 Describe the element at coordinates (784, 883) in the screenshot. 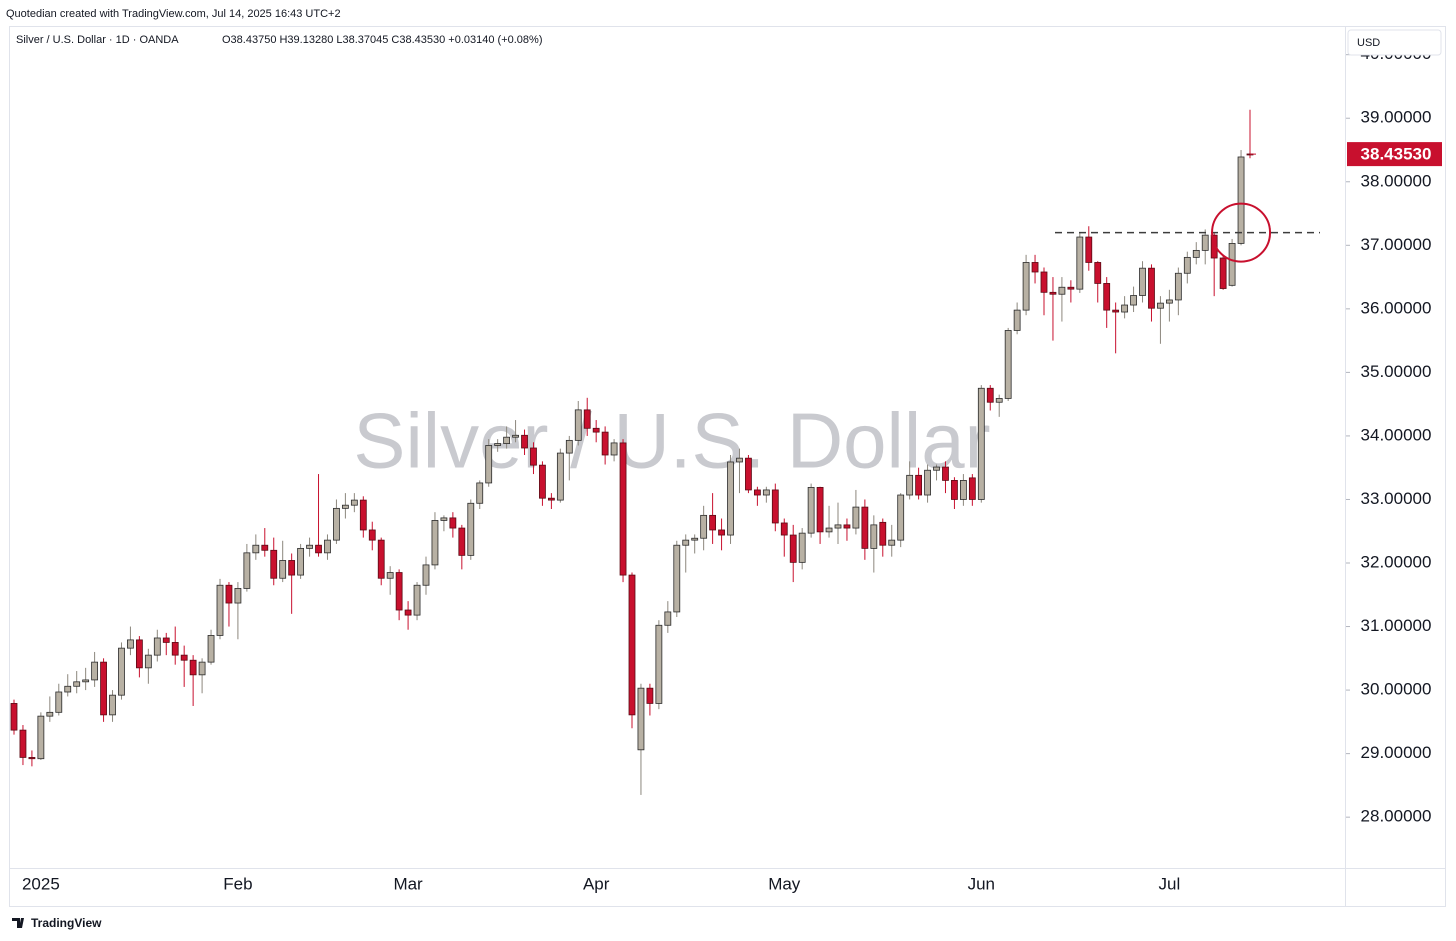

I see `x-tick-label: May` at that location.